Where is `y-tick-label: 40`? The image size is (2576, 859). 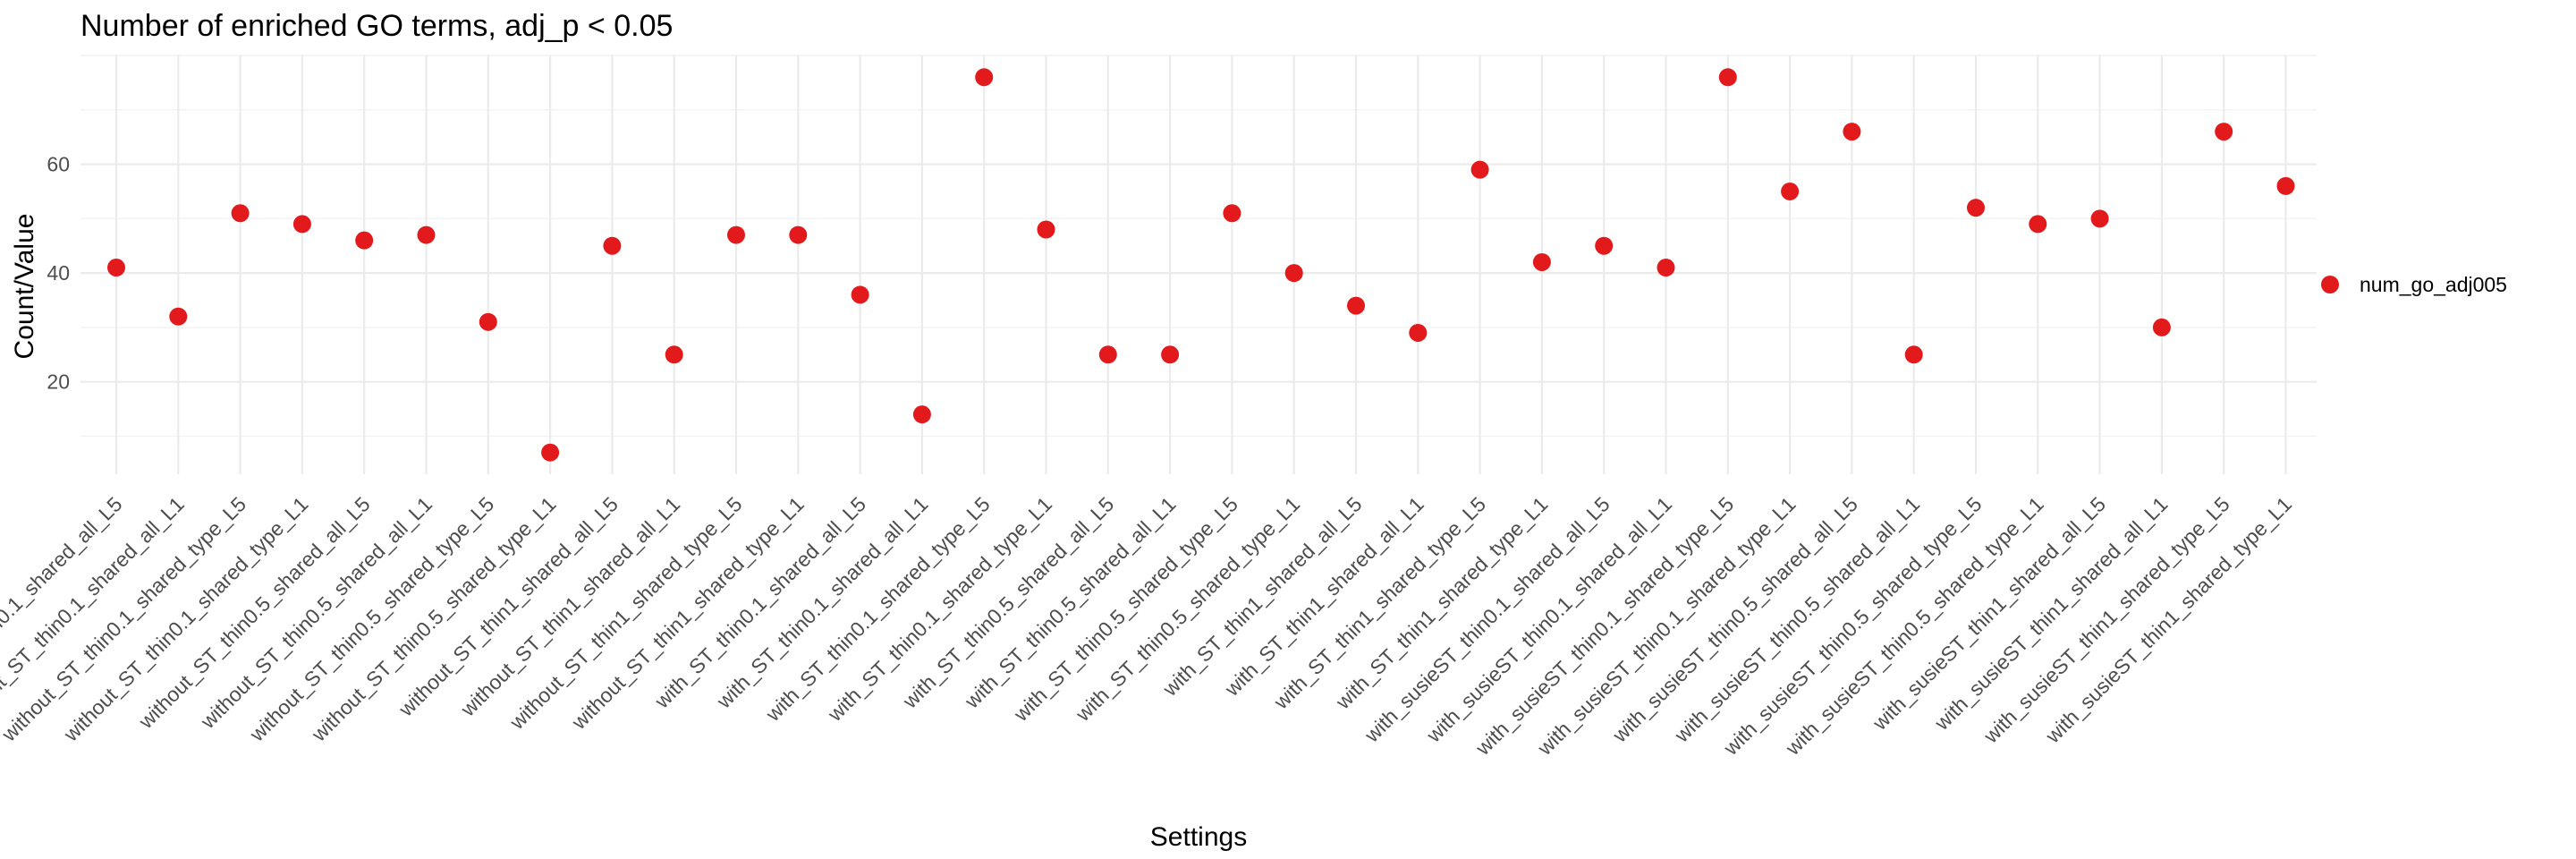 y-tick-label: 40 is located at coordinates (58, 273).